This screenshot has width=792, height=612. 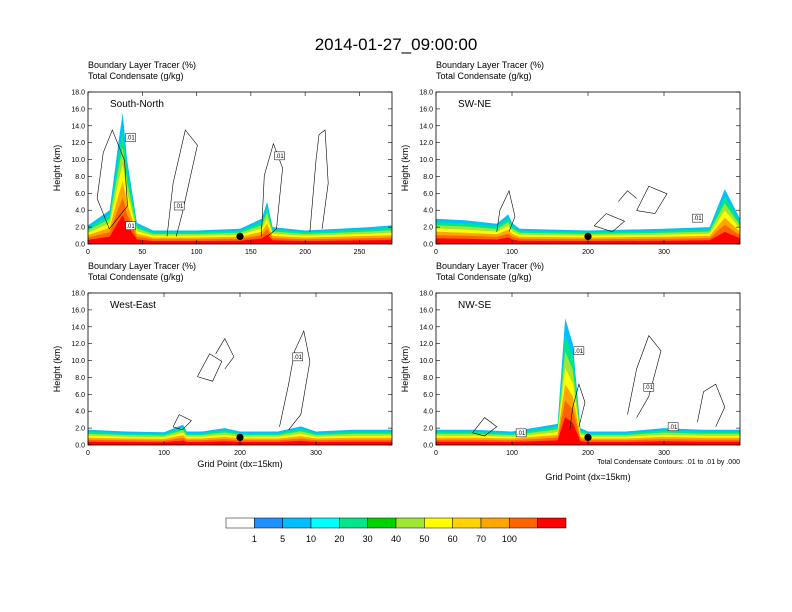 What do you see at coordinates (339, 539) in the screenshot?
I see `label-bar-tick: 20` at bounding box center [339, 539].